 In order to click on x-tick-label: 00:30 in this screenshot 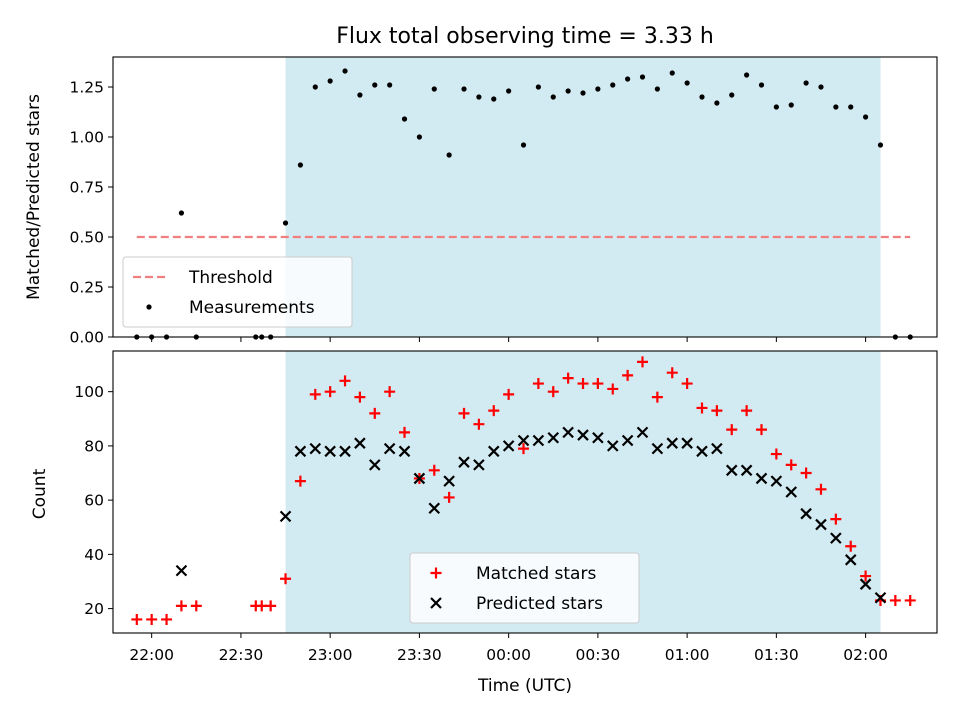, I will do `click(598, 655)`.